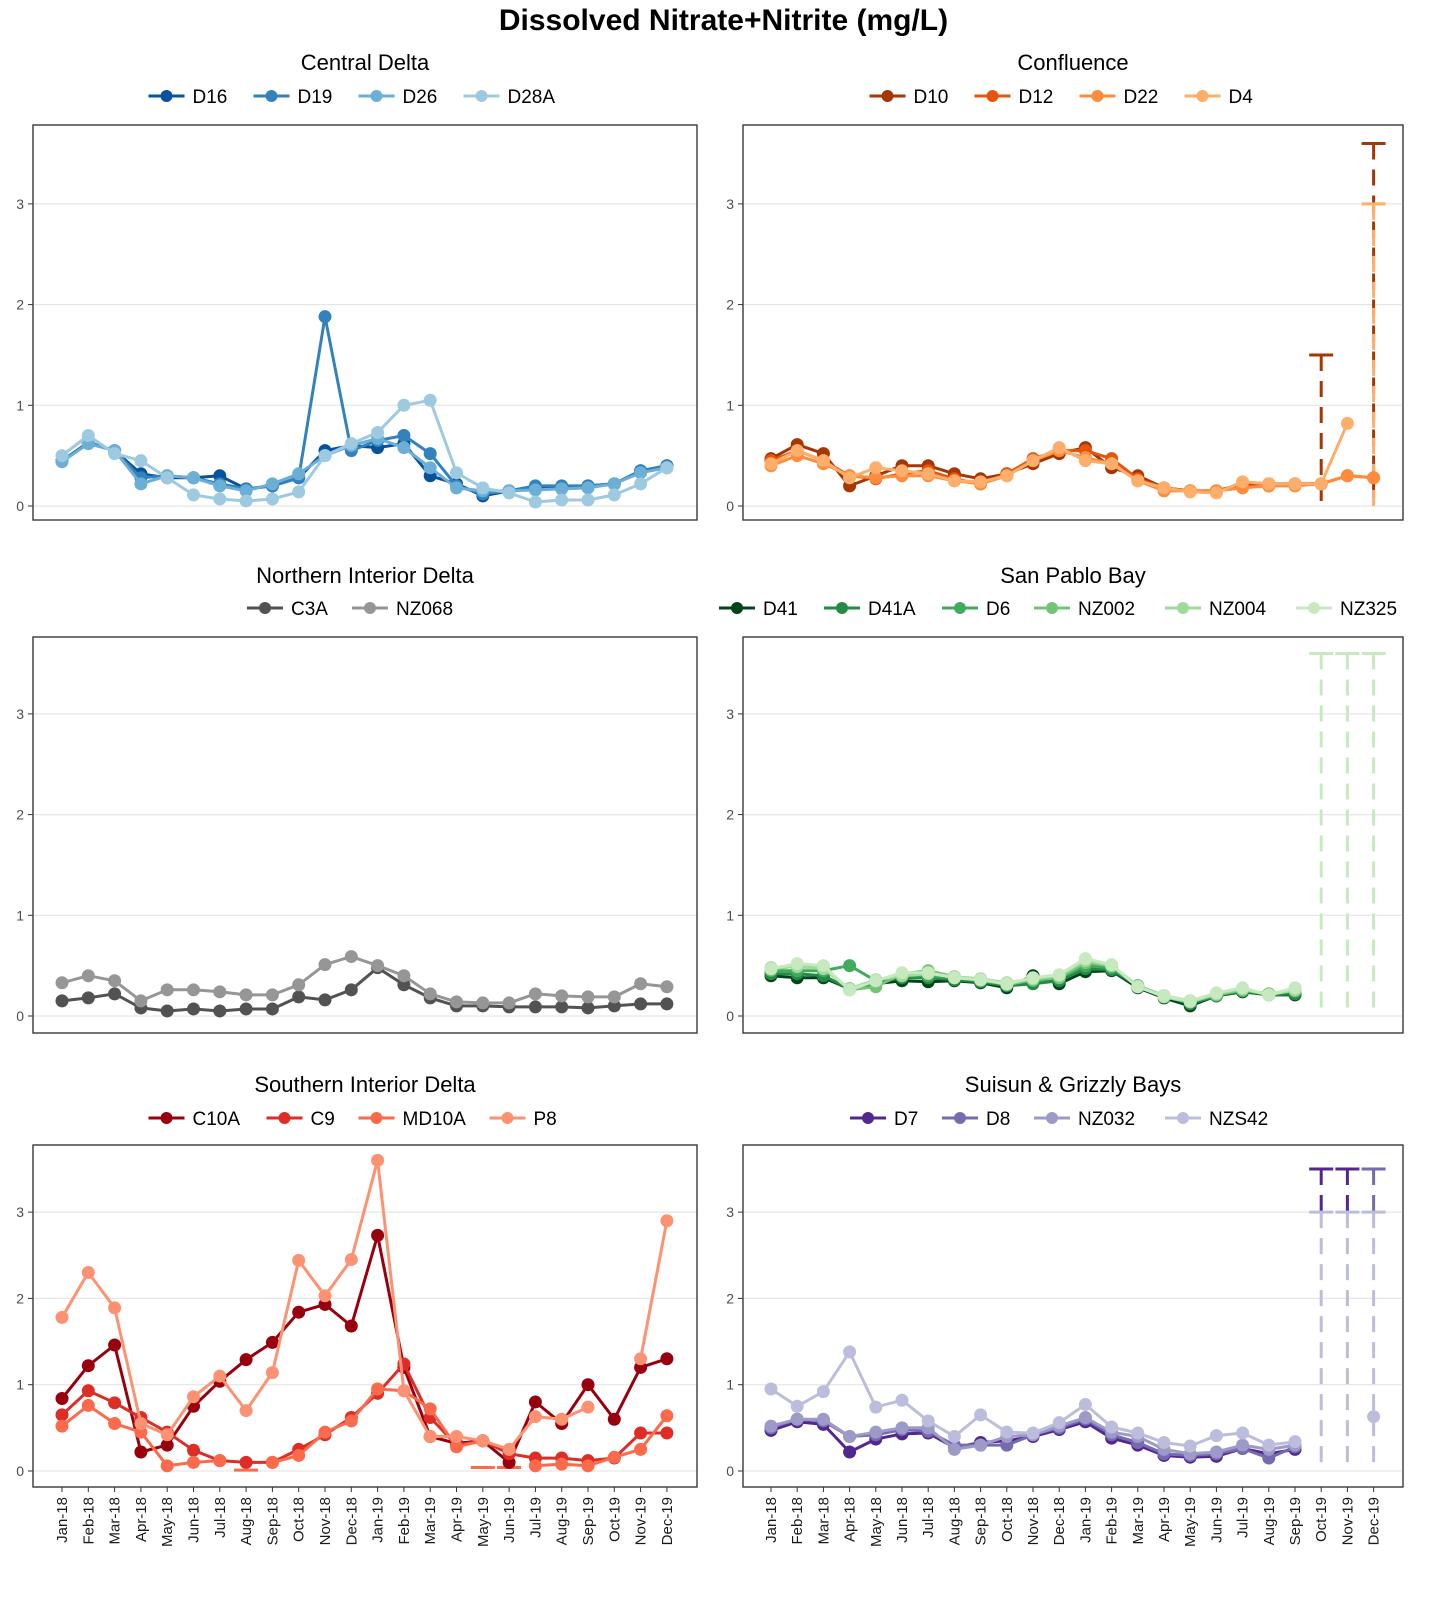  I want to click on legend-label: D7, so click(906, 1119).